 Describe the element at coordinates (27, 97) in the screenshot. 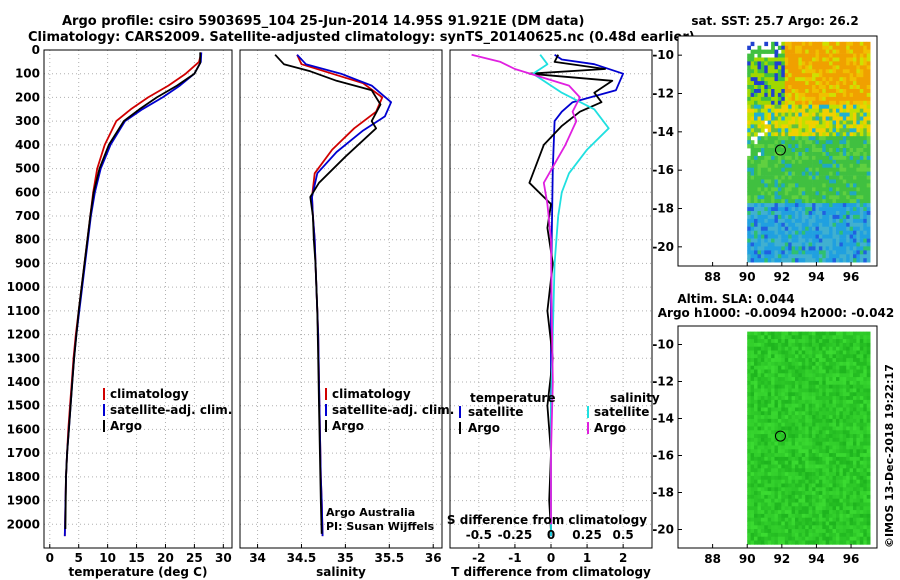

I see `depth-tick-label: 200` at that location.